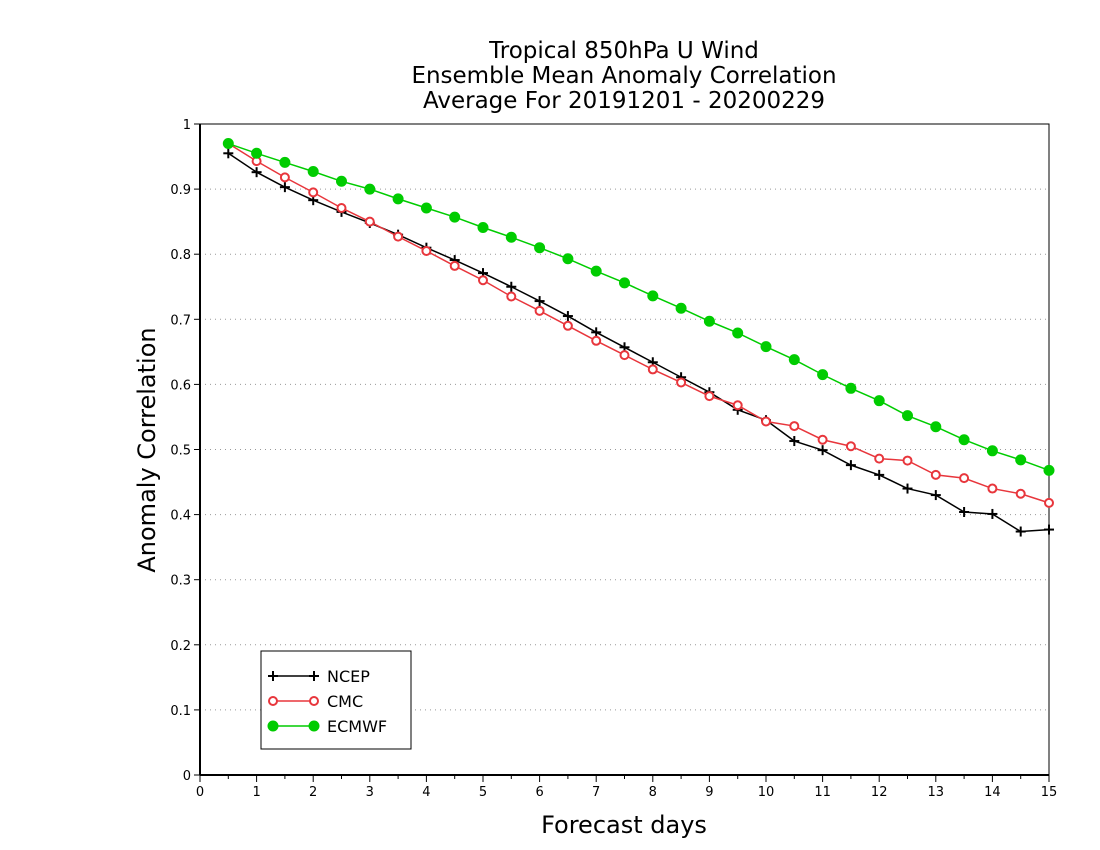 This screenshot has height=850, width=1100. What do you see at coordinates (180, 255) in the screenshot?
I see `y-tick-label: 0.8` at bounding box center [180, 255].